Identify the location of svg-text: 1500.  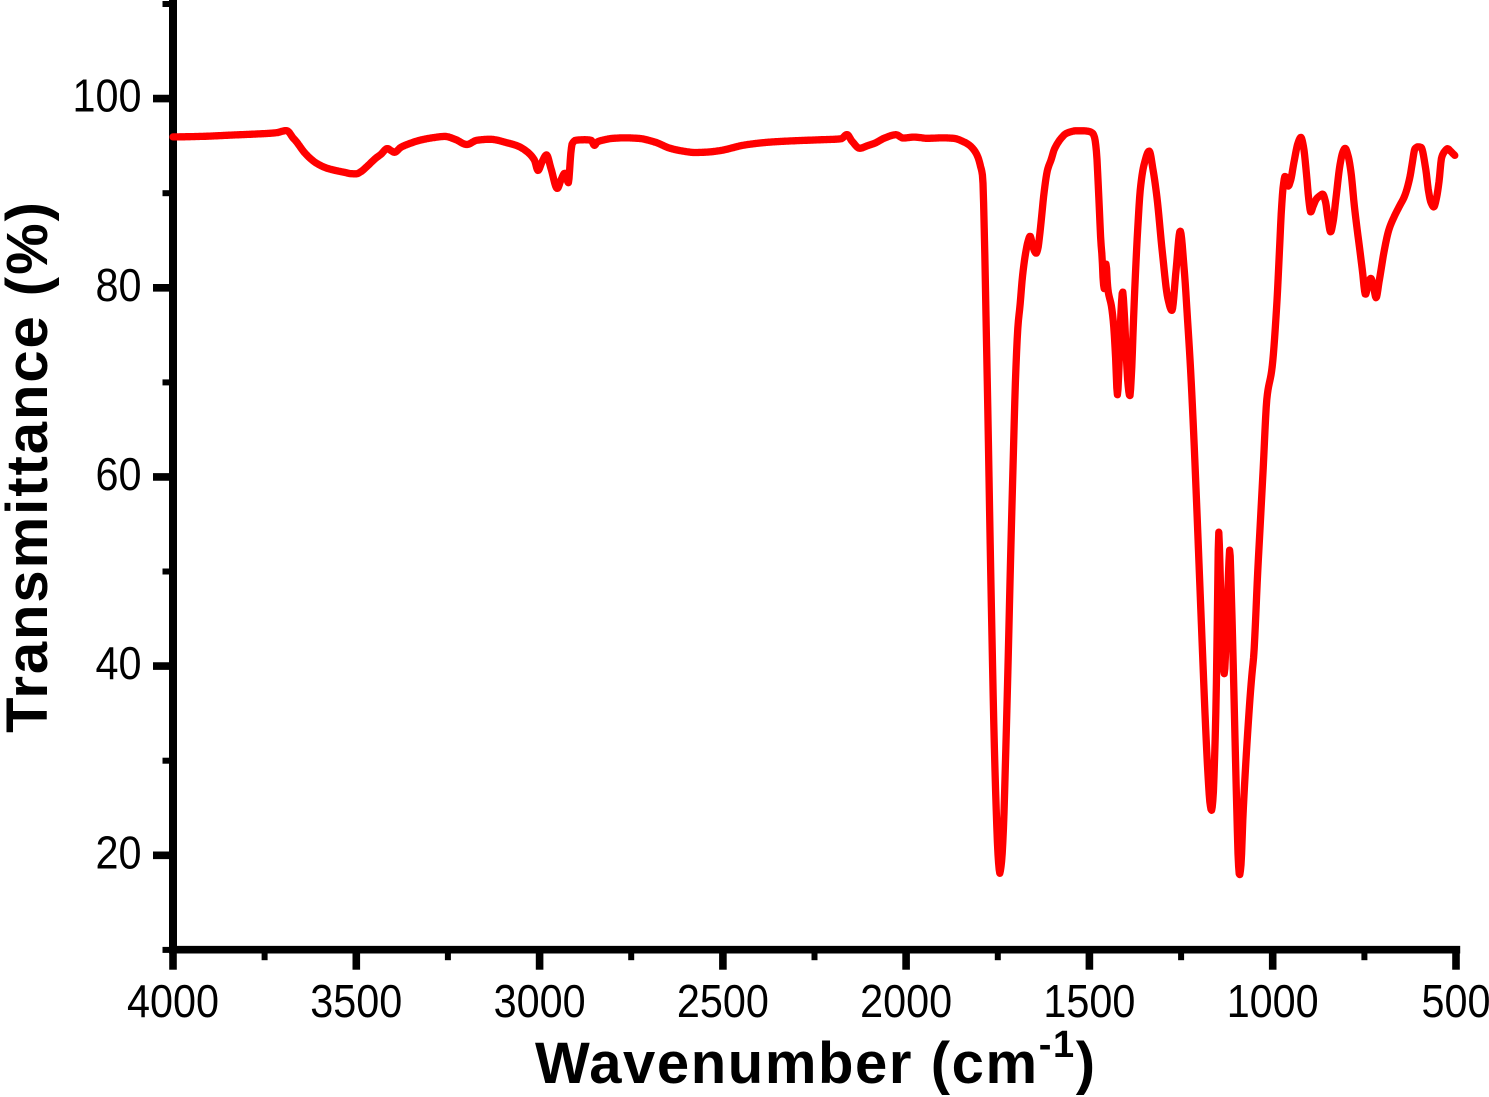
(1089, 1001).